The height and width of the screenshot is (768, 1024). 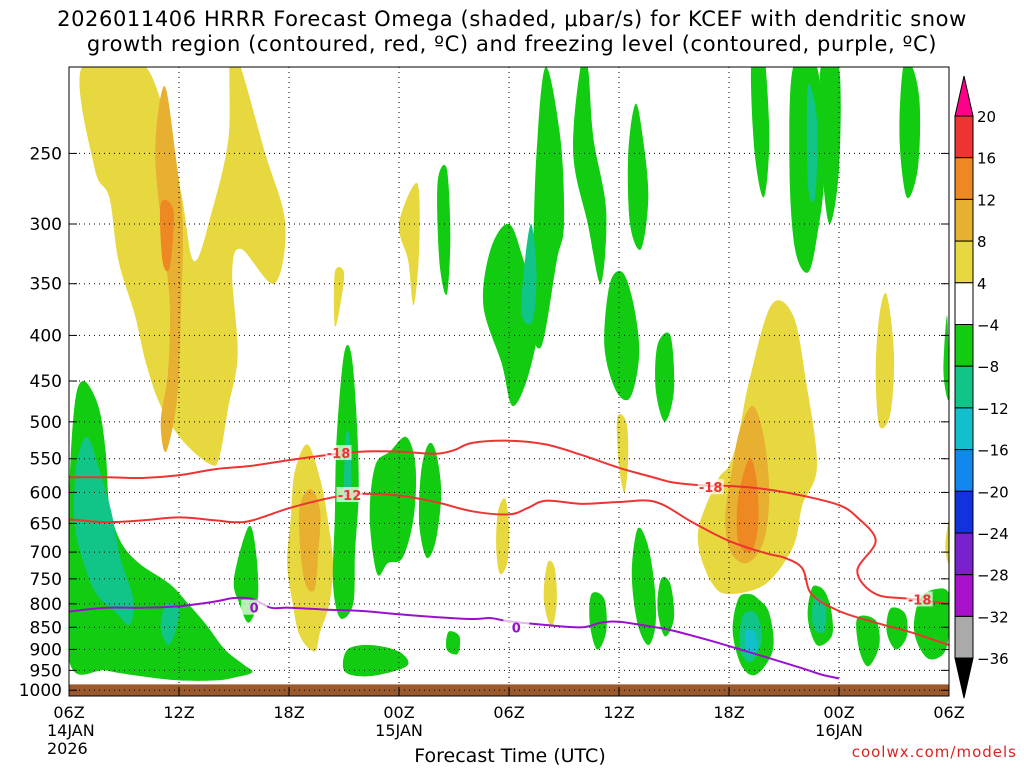 What do you see at coordinates (40, 691) in the screenshot?
I see `y-tick-label-15: 1000` at bounding box center [40, 691].